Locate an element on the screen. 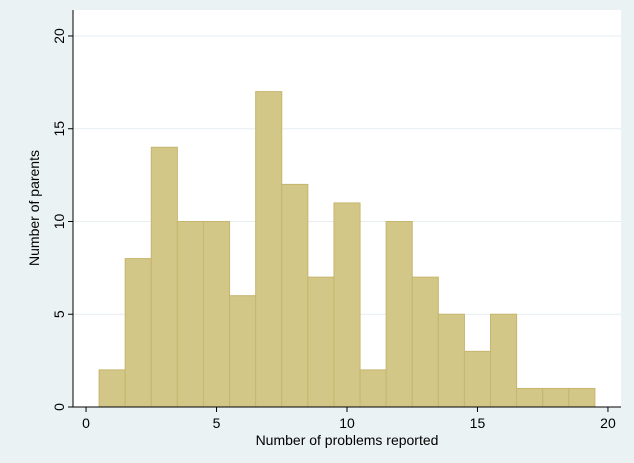 The width and height of the screenshot is (634, 463). x-ticks: 0 5 10 15 20 is located at coordinates (349, 419).